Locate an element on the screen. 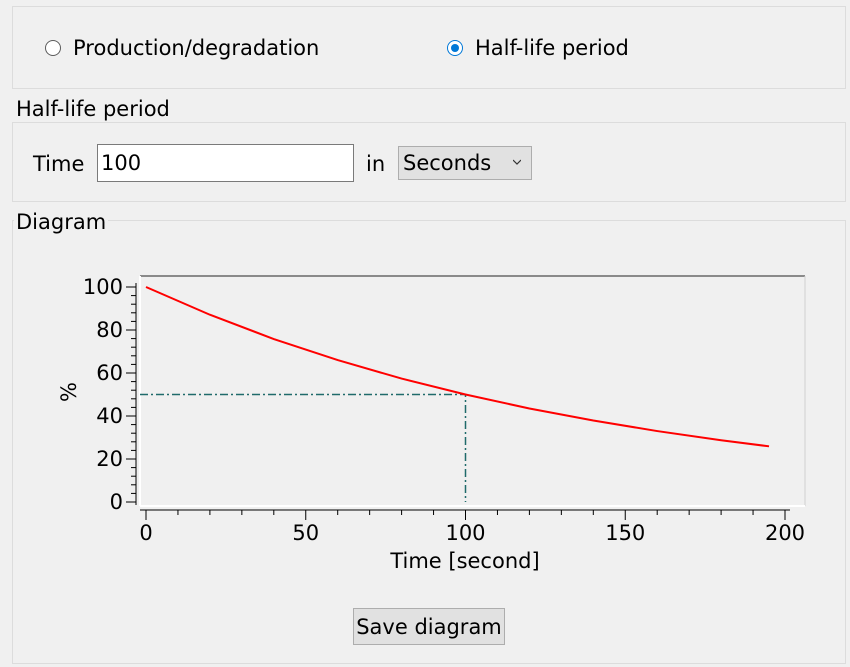 Image resolution: width=850 pixels, height=667 pixels. half-life-group is located at coordinates (429, 162).